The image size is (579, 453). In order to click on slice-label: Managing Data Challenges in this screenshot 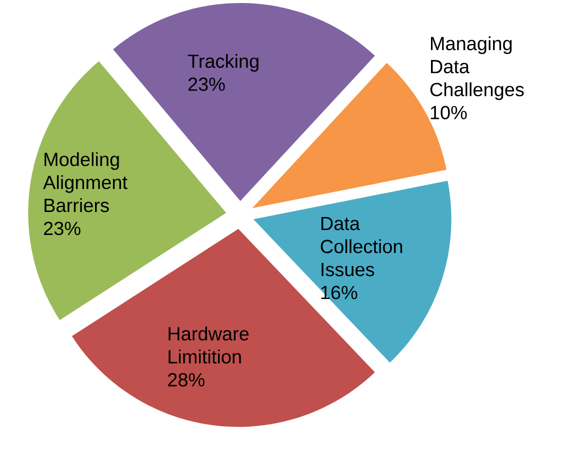, I will do `click(477, 68)`.